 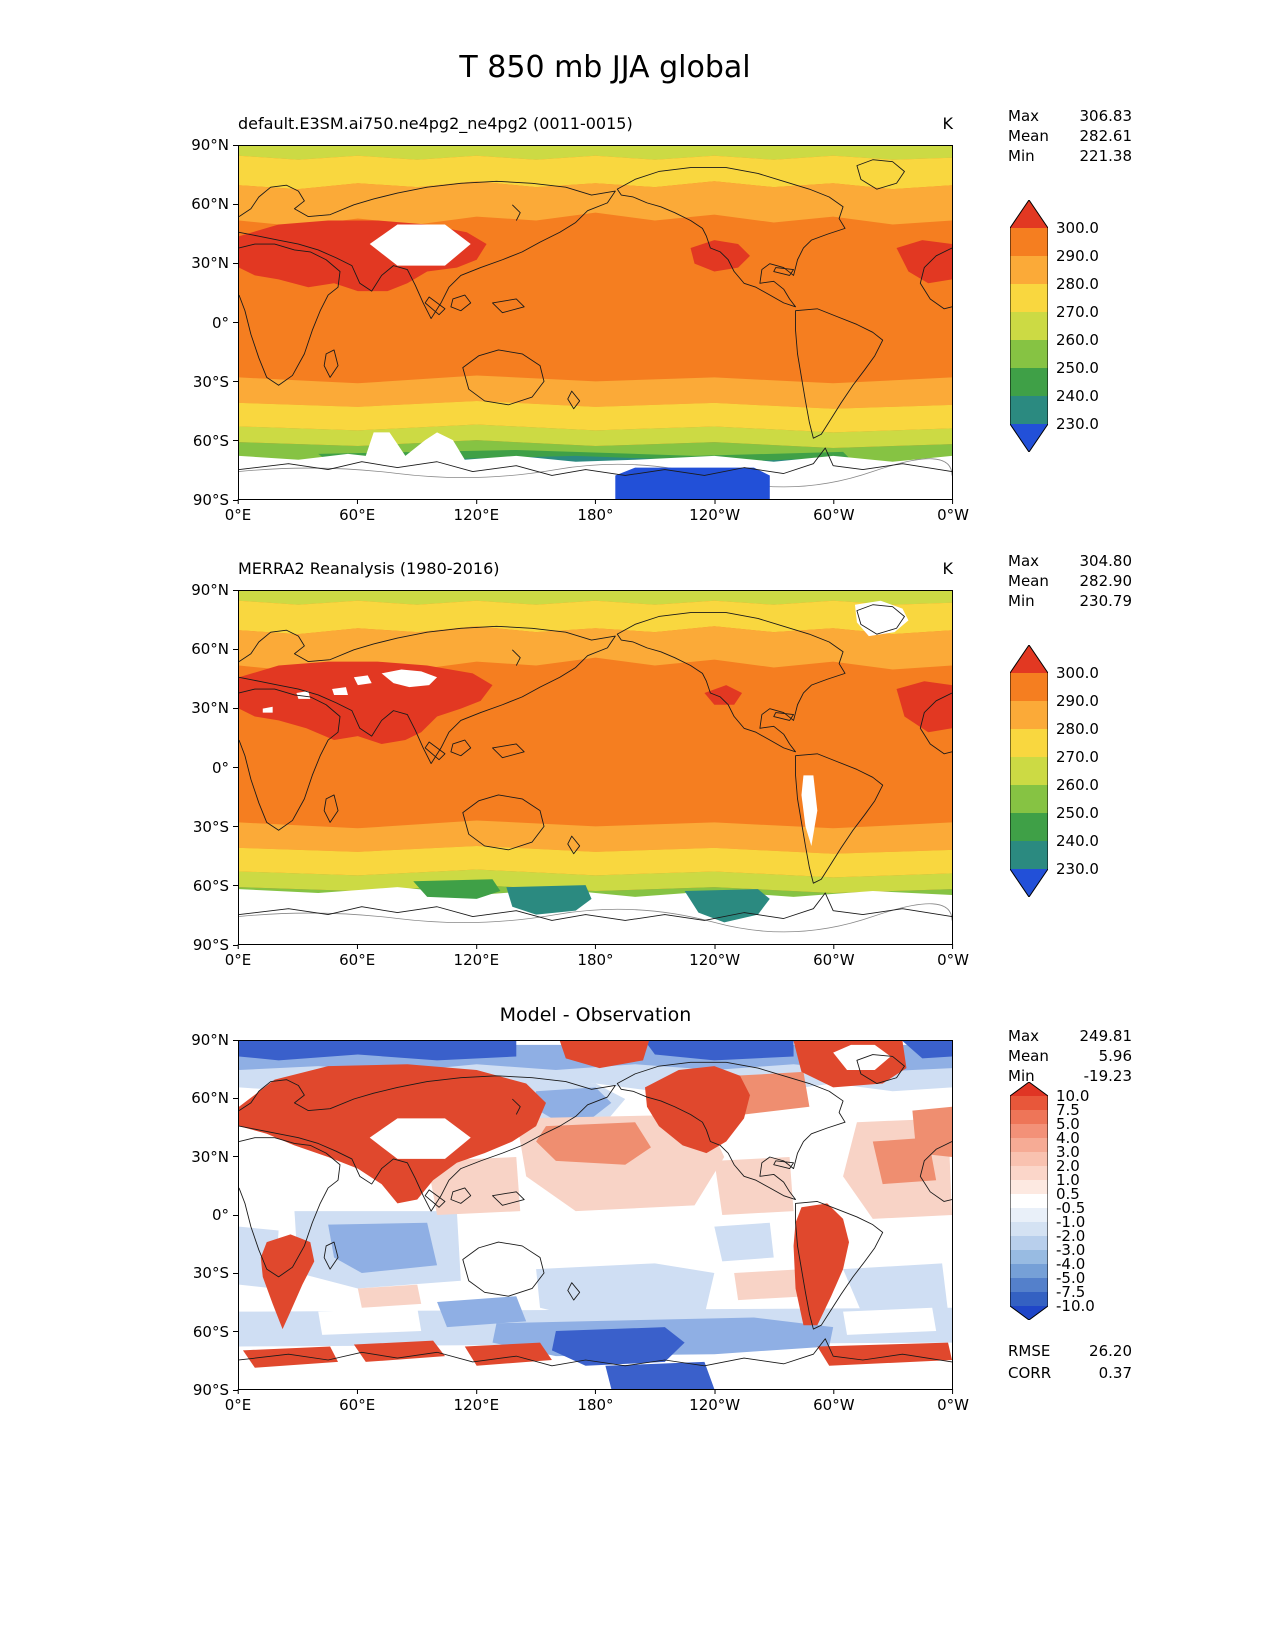 What do you see at coordinates (1077, 757) in the screenshot?
I see `colorbar-tick-label: 270.0` at bounding box center [1077, 757].